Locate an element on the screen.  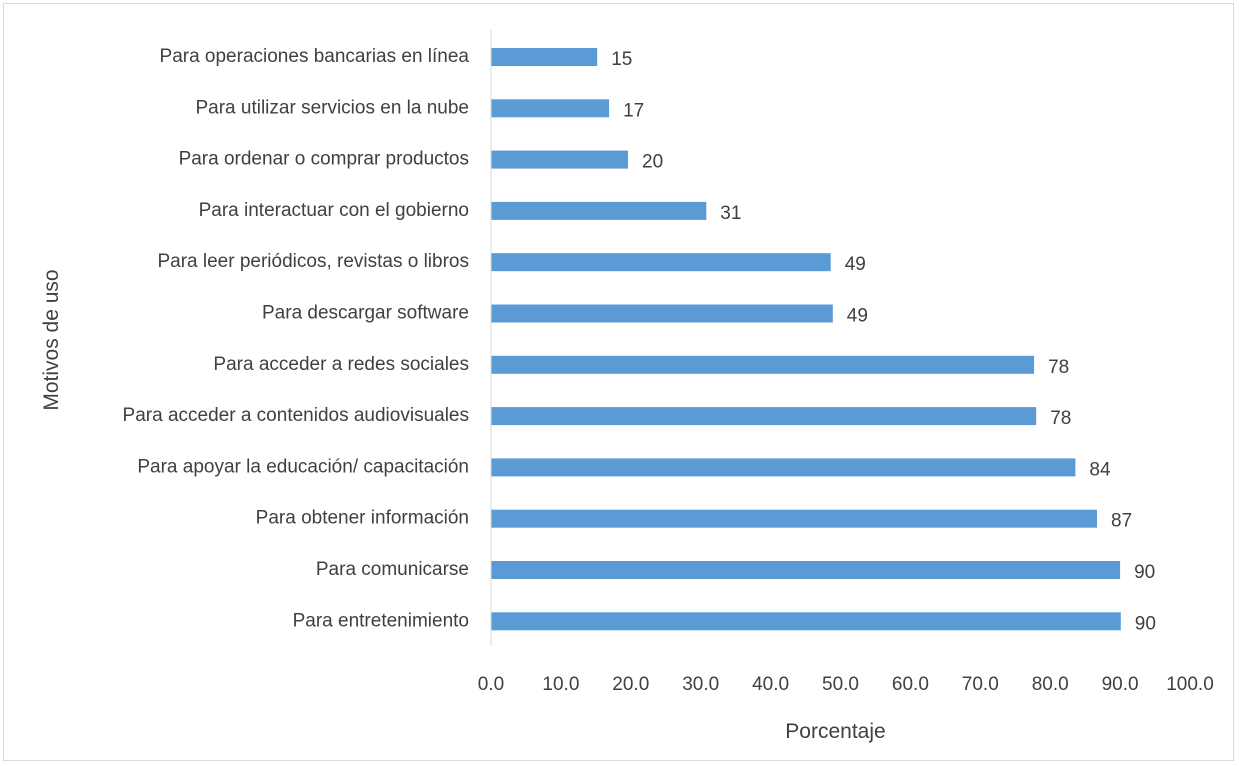
category-label: Para utilizar servicios en la nube is located at coordinates (332, 107).